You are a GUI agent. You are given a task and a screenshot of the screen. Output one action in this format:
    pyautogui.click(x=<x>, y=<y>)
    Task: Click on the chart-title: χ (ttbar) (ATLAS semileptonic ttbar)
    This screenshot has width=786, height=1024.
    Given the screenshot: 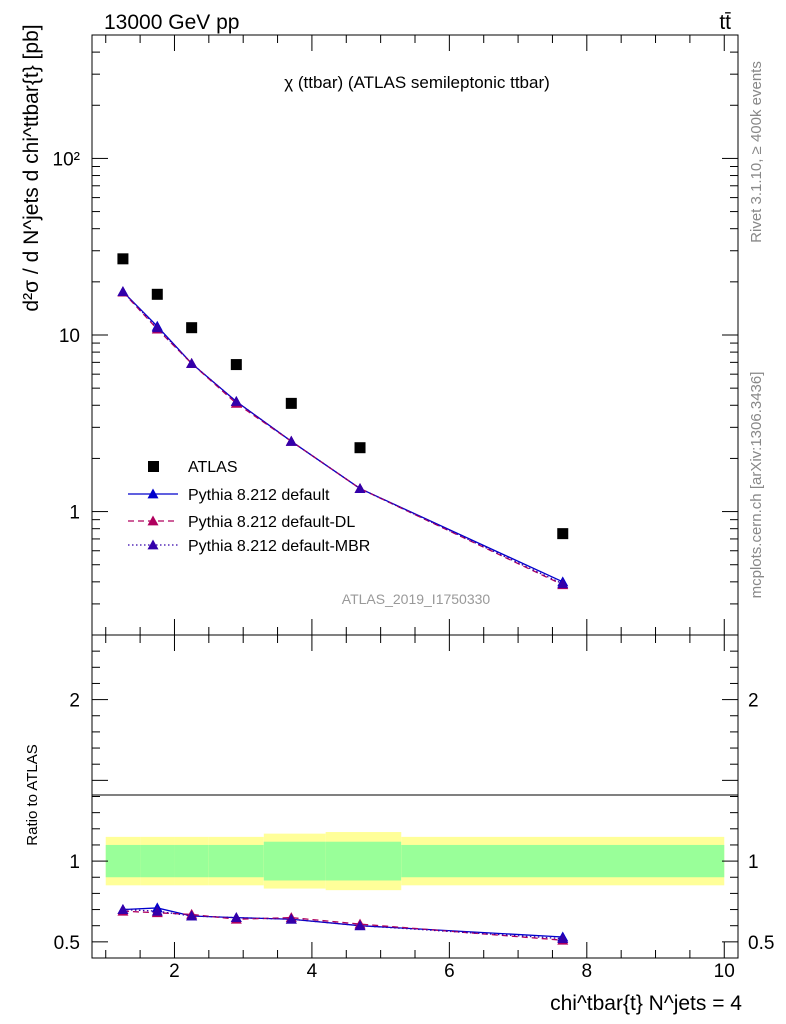 What is the action you would take?
    pyautogui.click(x=417, y=82)
    